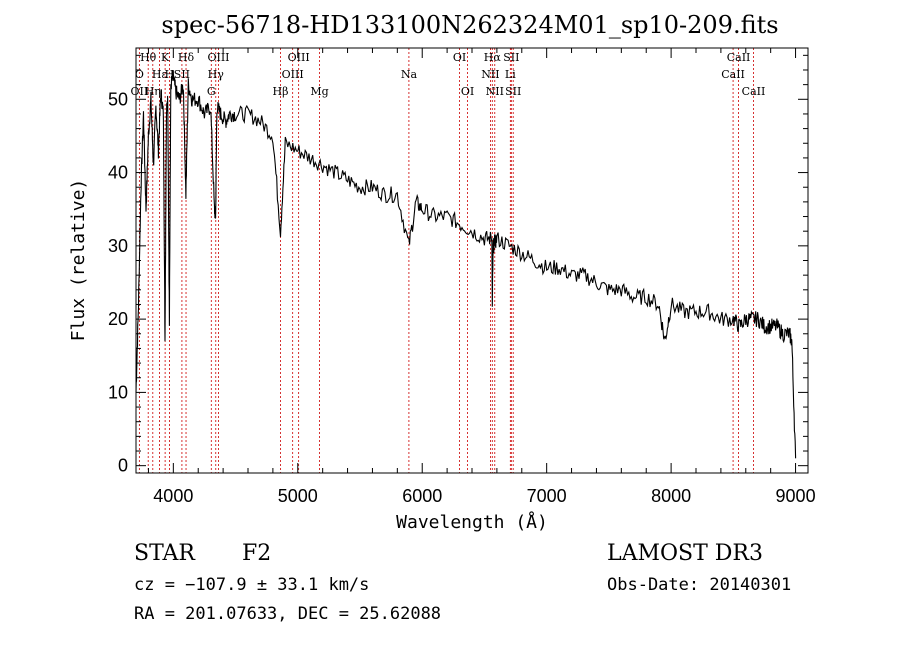 The image size is (900, 649). What do you see at coordinates (170, 74) in the screenshot?
I see `line-marker-label: H` at bounding box center [170, 74].